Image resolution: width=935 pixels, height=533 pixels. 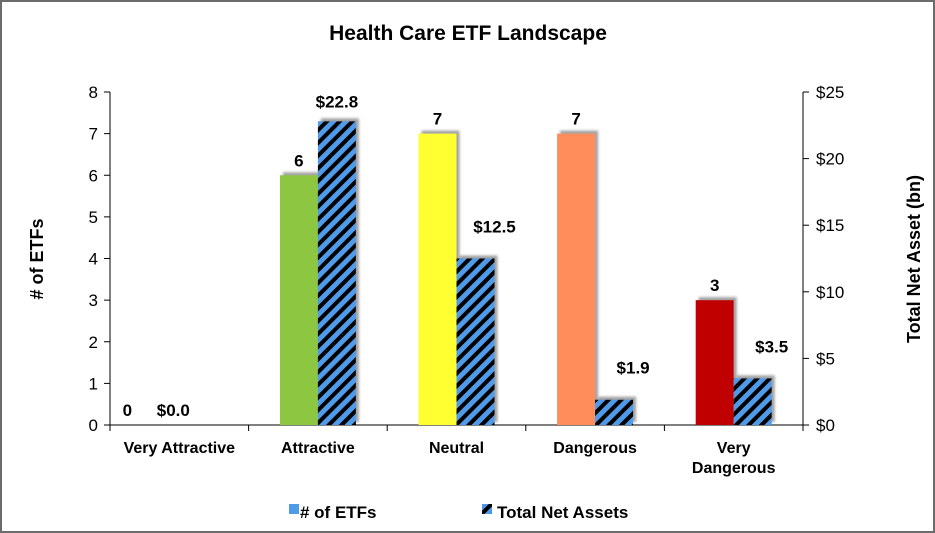 What do you see at coordinates (93, 259) in the screenshot?
I see `y-tick-label: 4` at bounding box center [93, 259].